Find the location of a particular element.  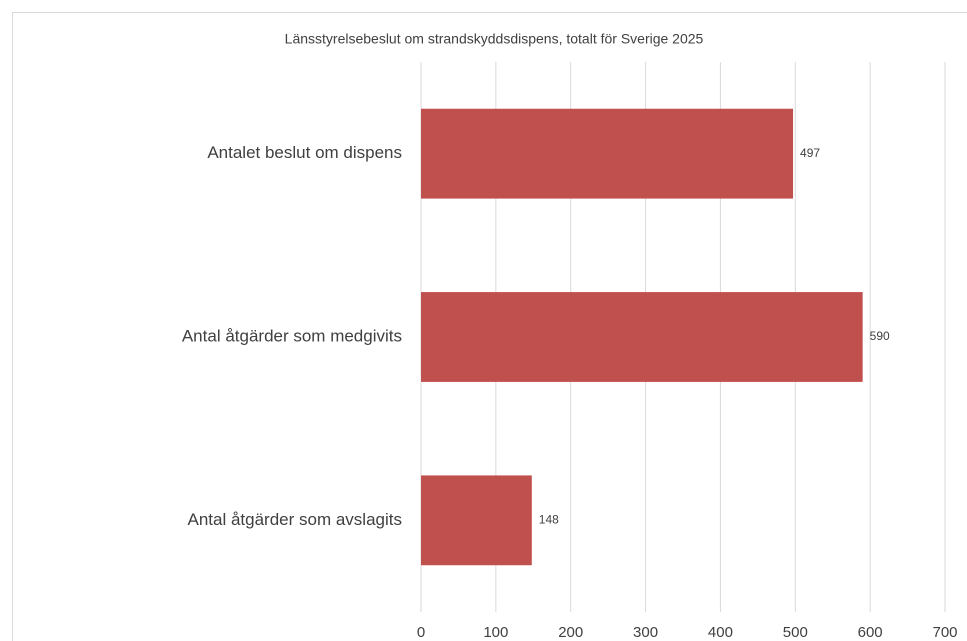

x-tick-label: 0 is located at coordinates (421, 632).